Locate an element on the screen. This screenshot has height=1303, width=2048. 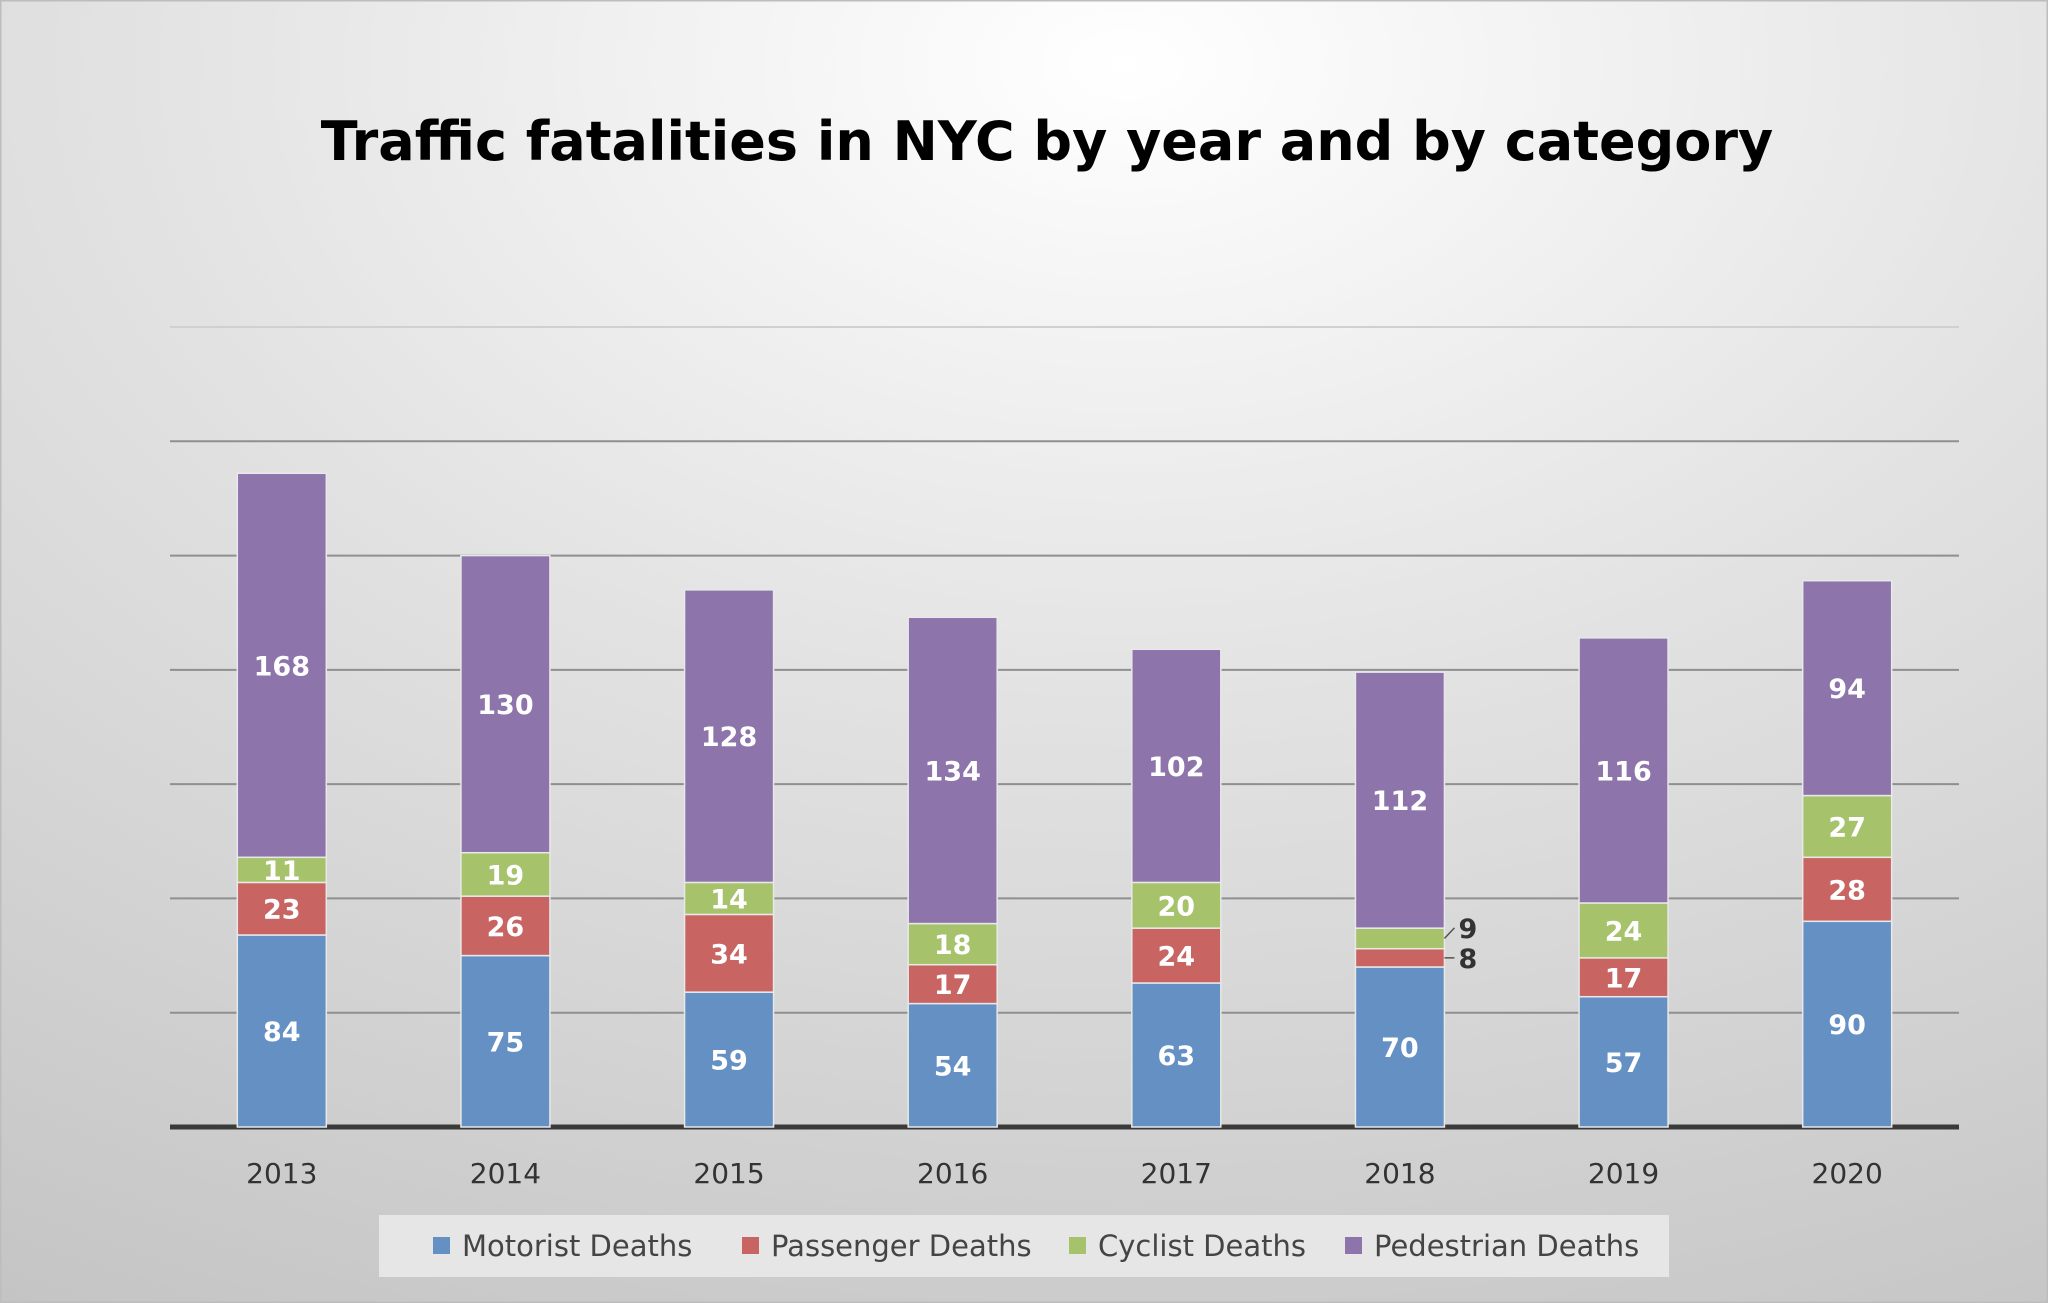
legend-label: Pedestrian Deaths is located at coordinates (1506, 1246).